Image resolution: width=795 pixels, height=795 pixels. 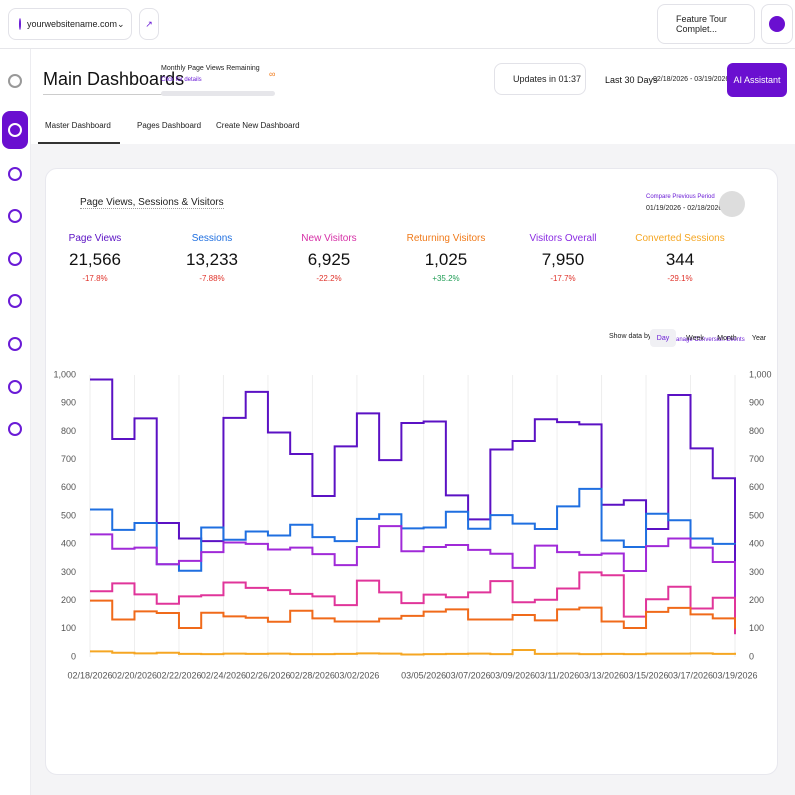 I want to click on metric: Returning Visitors 1,025 +35.2%, so click(x=446, y=258).